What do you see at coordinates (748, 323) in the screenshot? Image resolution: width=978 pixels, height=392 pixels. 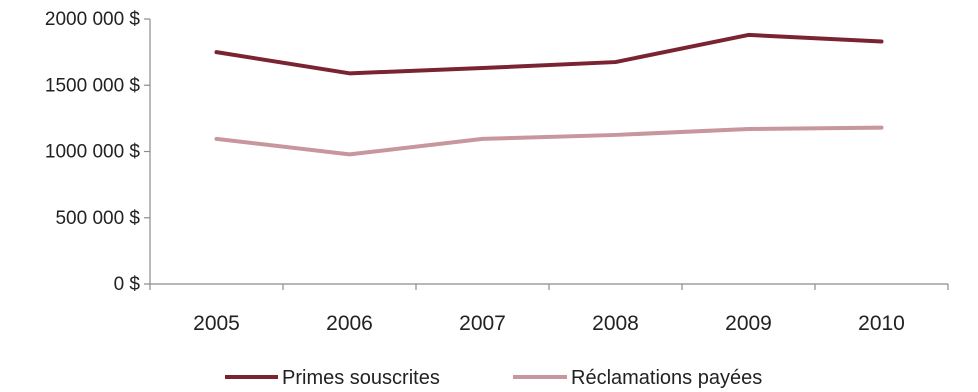 I see `x-tick-label: 2009` at bounding box center [748, 323].